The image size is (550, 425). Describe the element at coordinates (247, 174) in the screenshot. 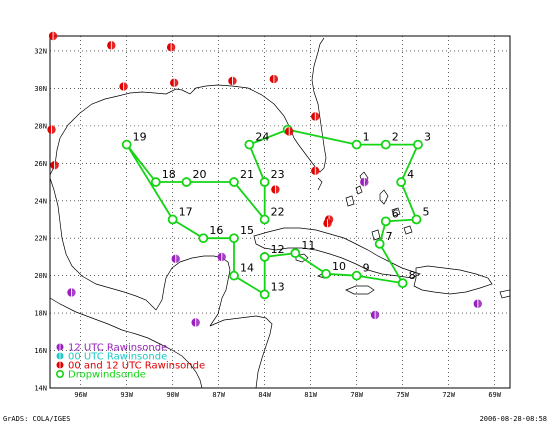

I see `dropwindsonde-label: 21` at that location.